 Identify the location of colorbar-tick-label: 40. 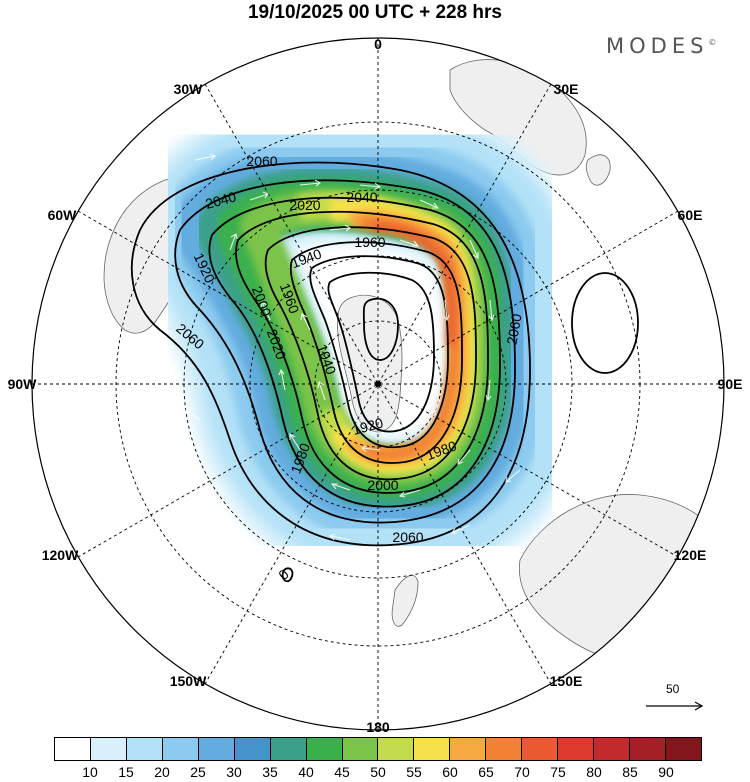
(306, 772).